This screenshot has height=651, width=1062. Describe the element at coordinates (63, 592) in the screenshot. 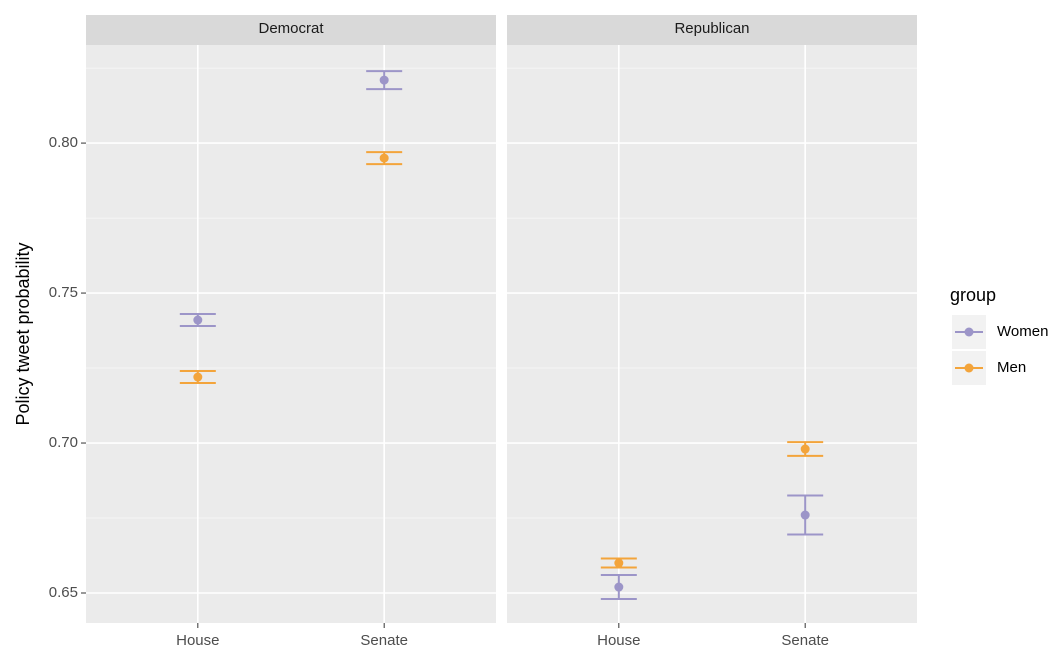

I see `y-tick-label: 0.65` at that location.